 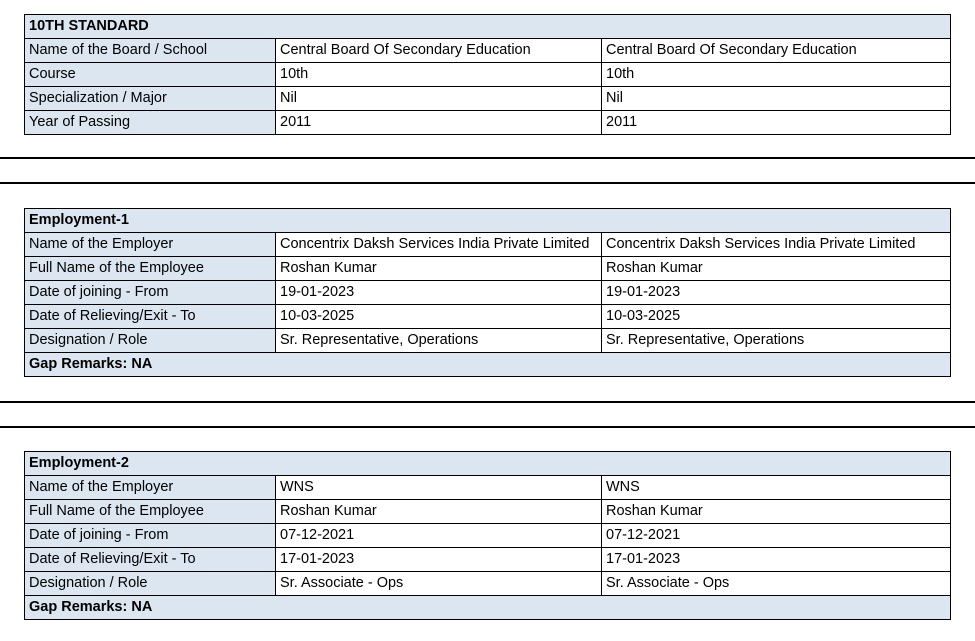 I want to click on verified-value: 17-01-2023, so click(x=776, y=559).